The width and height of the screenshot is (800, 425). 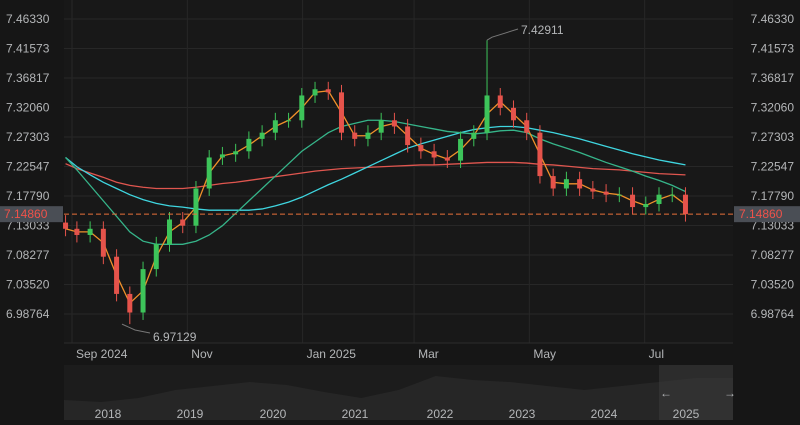 What do you see at coordinates (666, 393) in the screenshot?
I see `navigator-left-handle-icon: ←` at bounding box center [666, 393].